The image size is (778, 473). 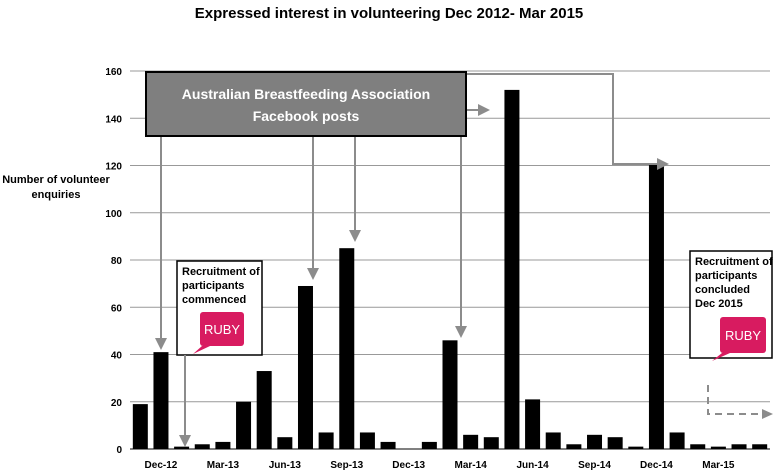 I want to click on recruitment-start-line-1: Recruitment of, so click(x=221, y=272).